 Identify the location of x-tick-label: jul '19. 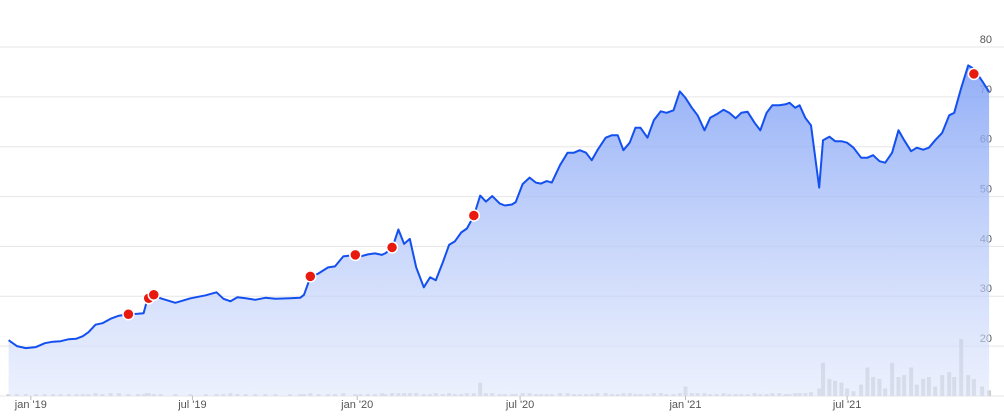
(191, 405).